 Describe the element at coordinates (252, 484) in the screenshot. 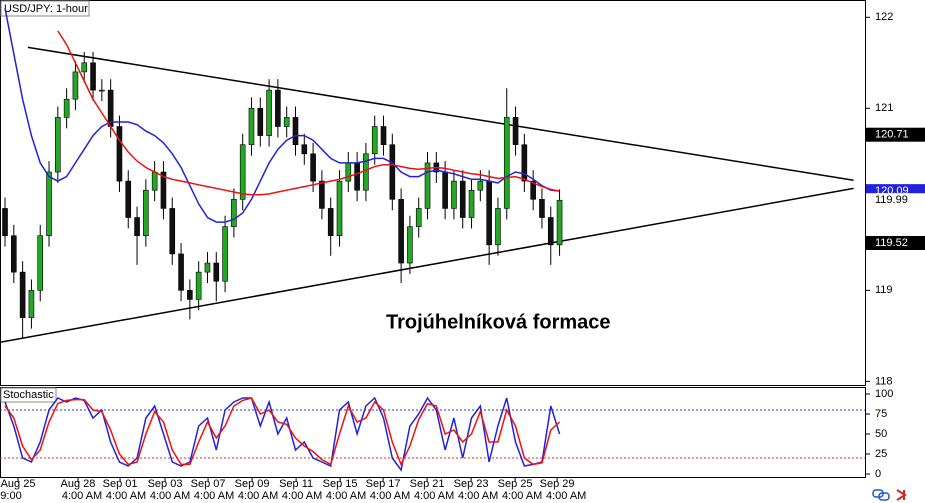

I see `x-tick-label: Sep 09` at that location.